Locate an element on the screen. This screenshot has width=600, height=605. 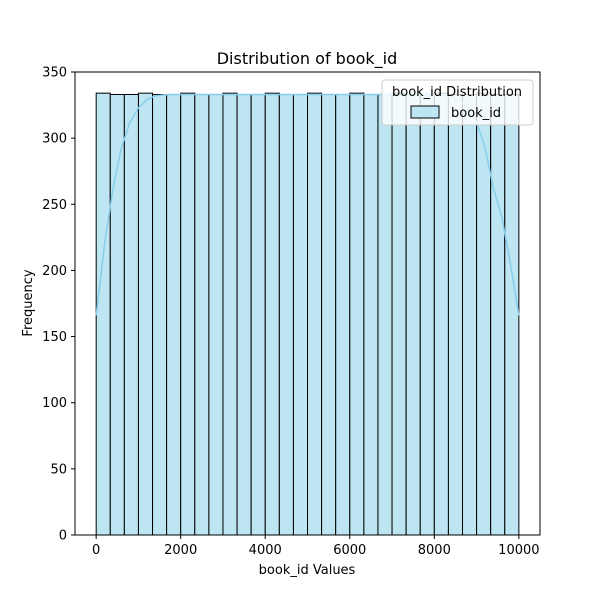
y-axis-label: Frequency is located at coordinates (28, 302).